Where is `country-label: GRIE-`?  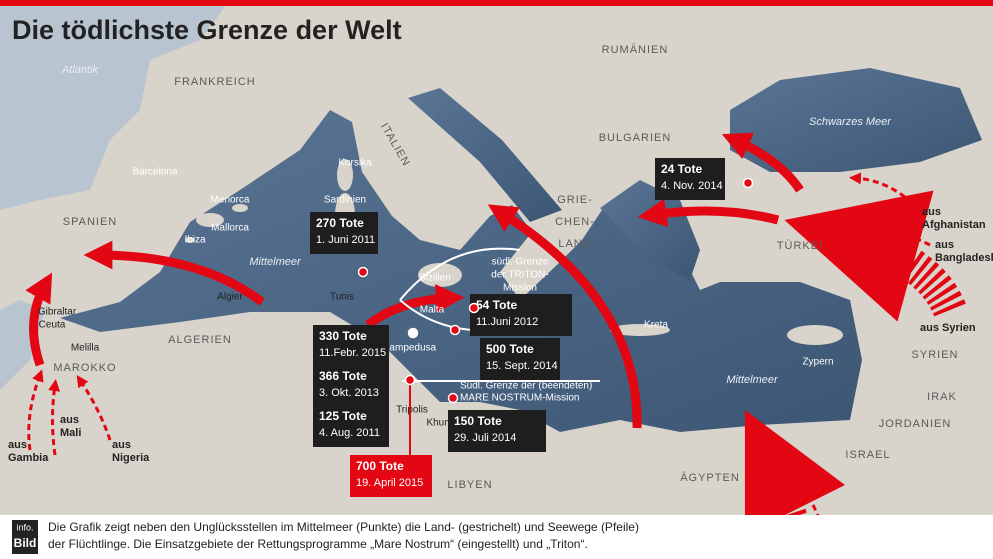 country-label: GRIE- is located at coordinates (575, 200).